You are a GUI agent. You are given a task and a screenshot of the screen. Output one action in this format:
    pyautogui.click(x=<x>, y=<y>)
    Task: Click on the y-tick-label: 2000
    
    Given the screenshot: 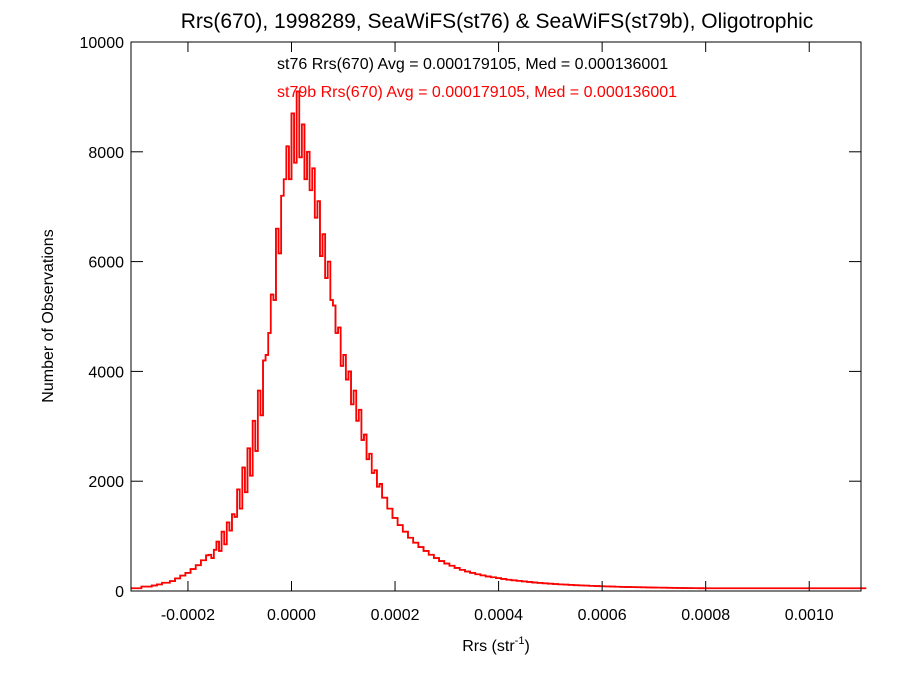 What is the action you would take?
    pyautogui.click(x=106, y=482)
    